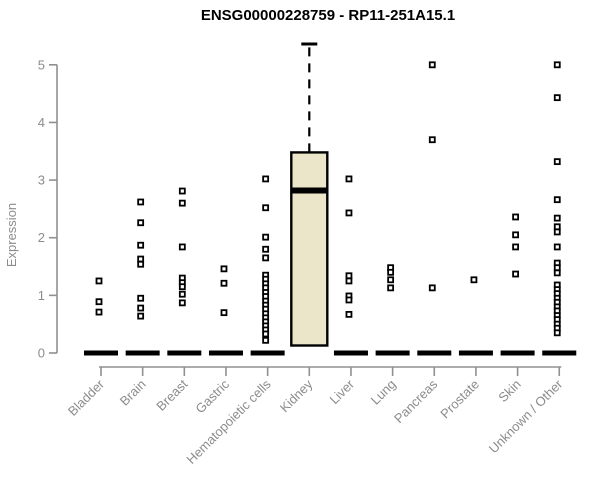 This screenshot has height=500, width=600. I want to click on median-bladder, so click(101, 353).